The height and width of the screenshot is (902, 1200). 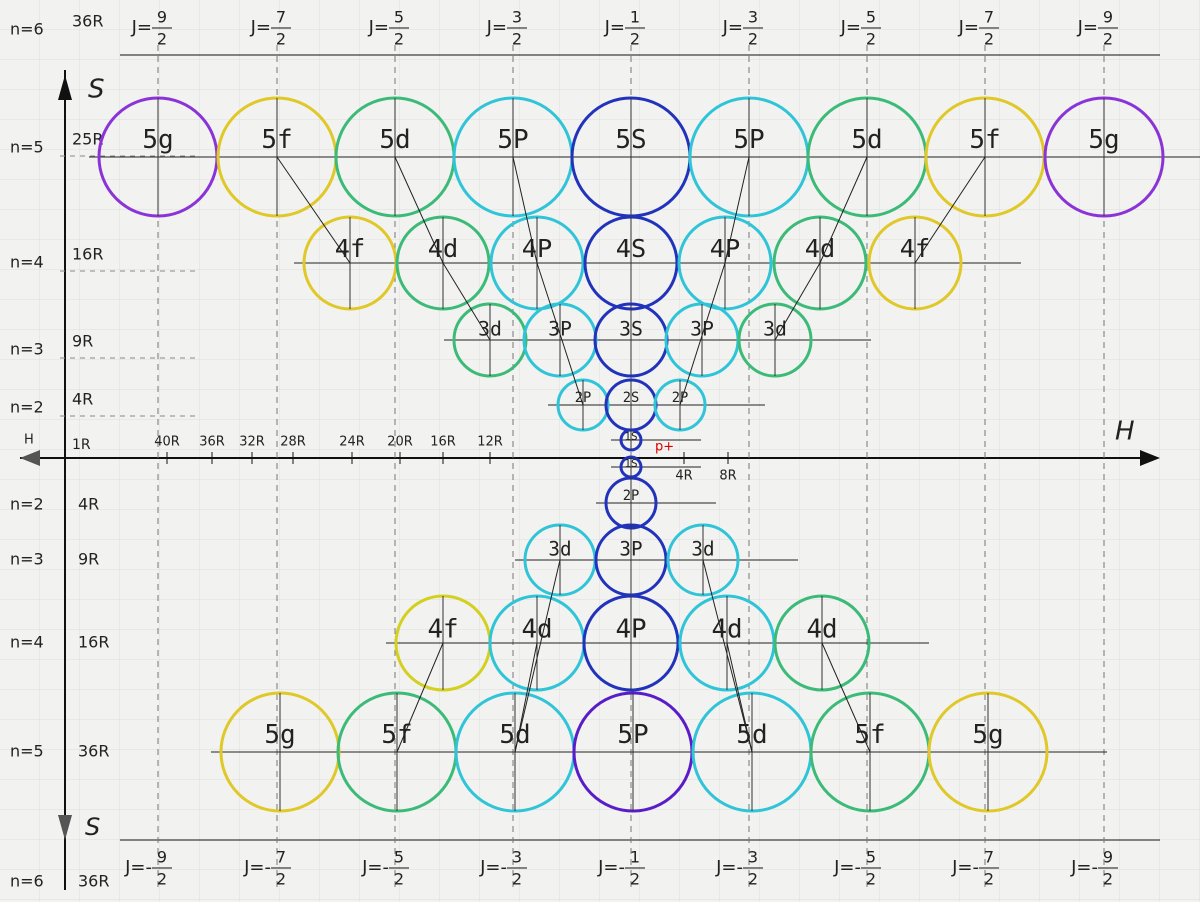 I want to click on h-scale: 4R, so click(x=683, y=476).